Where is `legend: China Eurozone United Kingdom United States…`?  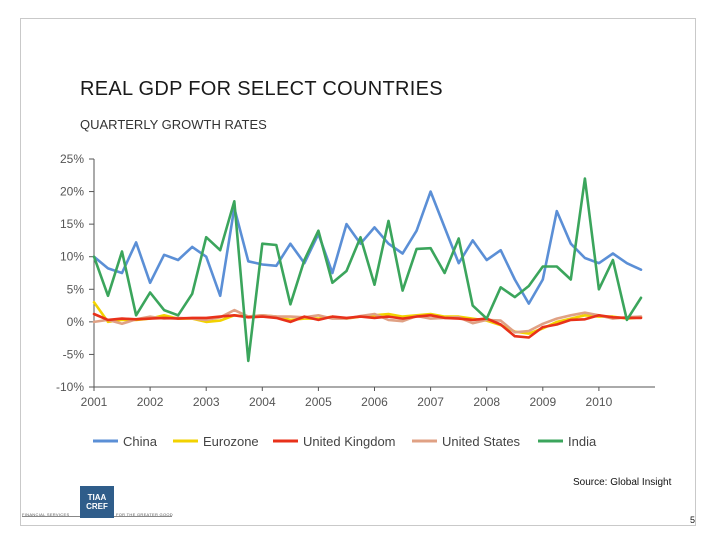 legend: China Eurozone United Kingdom United States… is located at coordinates (345, 441).